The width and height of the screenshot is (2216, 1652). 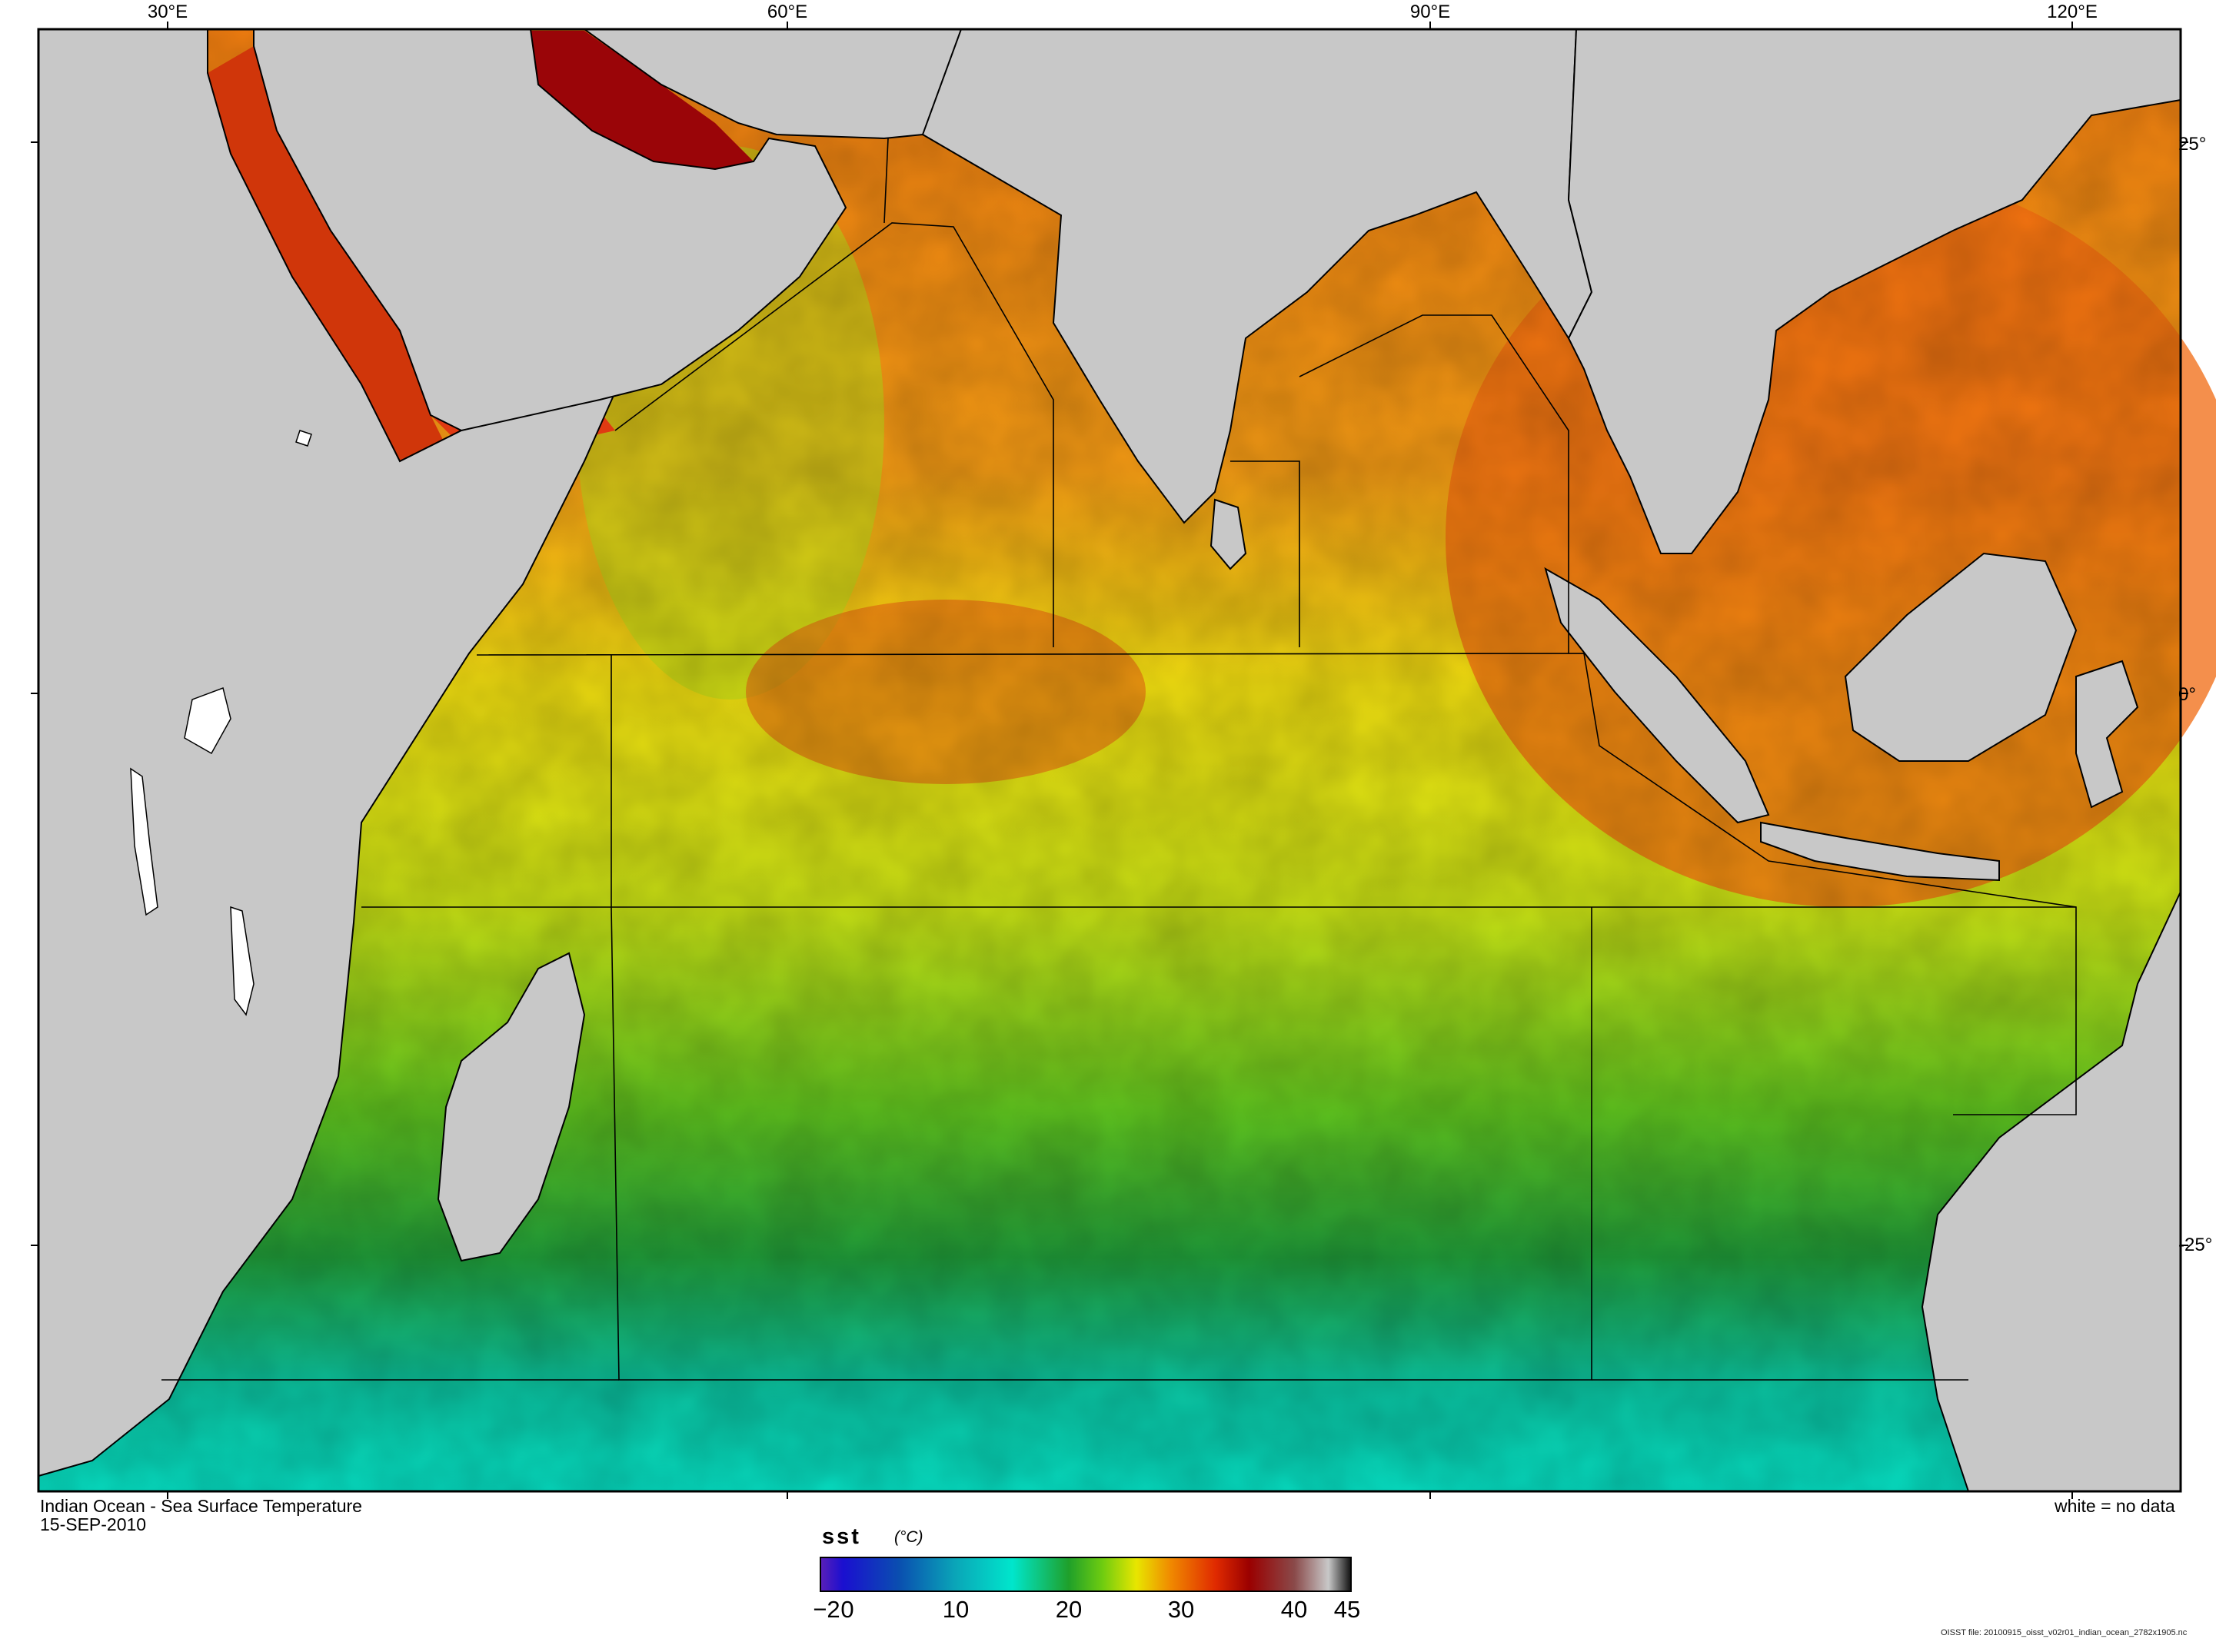 I want to click on sumatra, so click(x=1657, y=695).